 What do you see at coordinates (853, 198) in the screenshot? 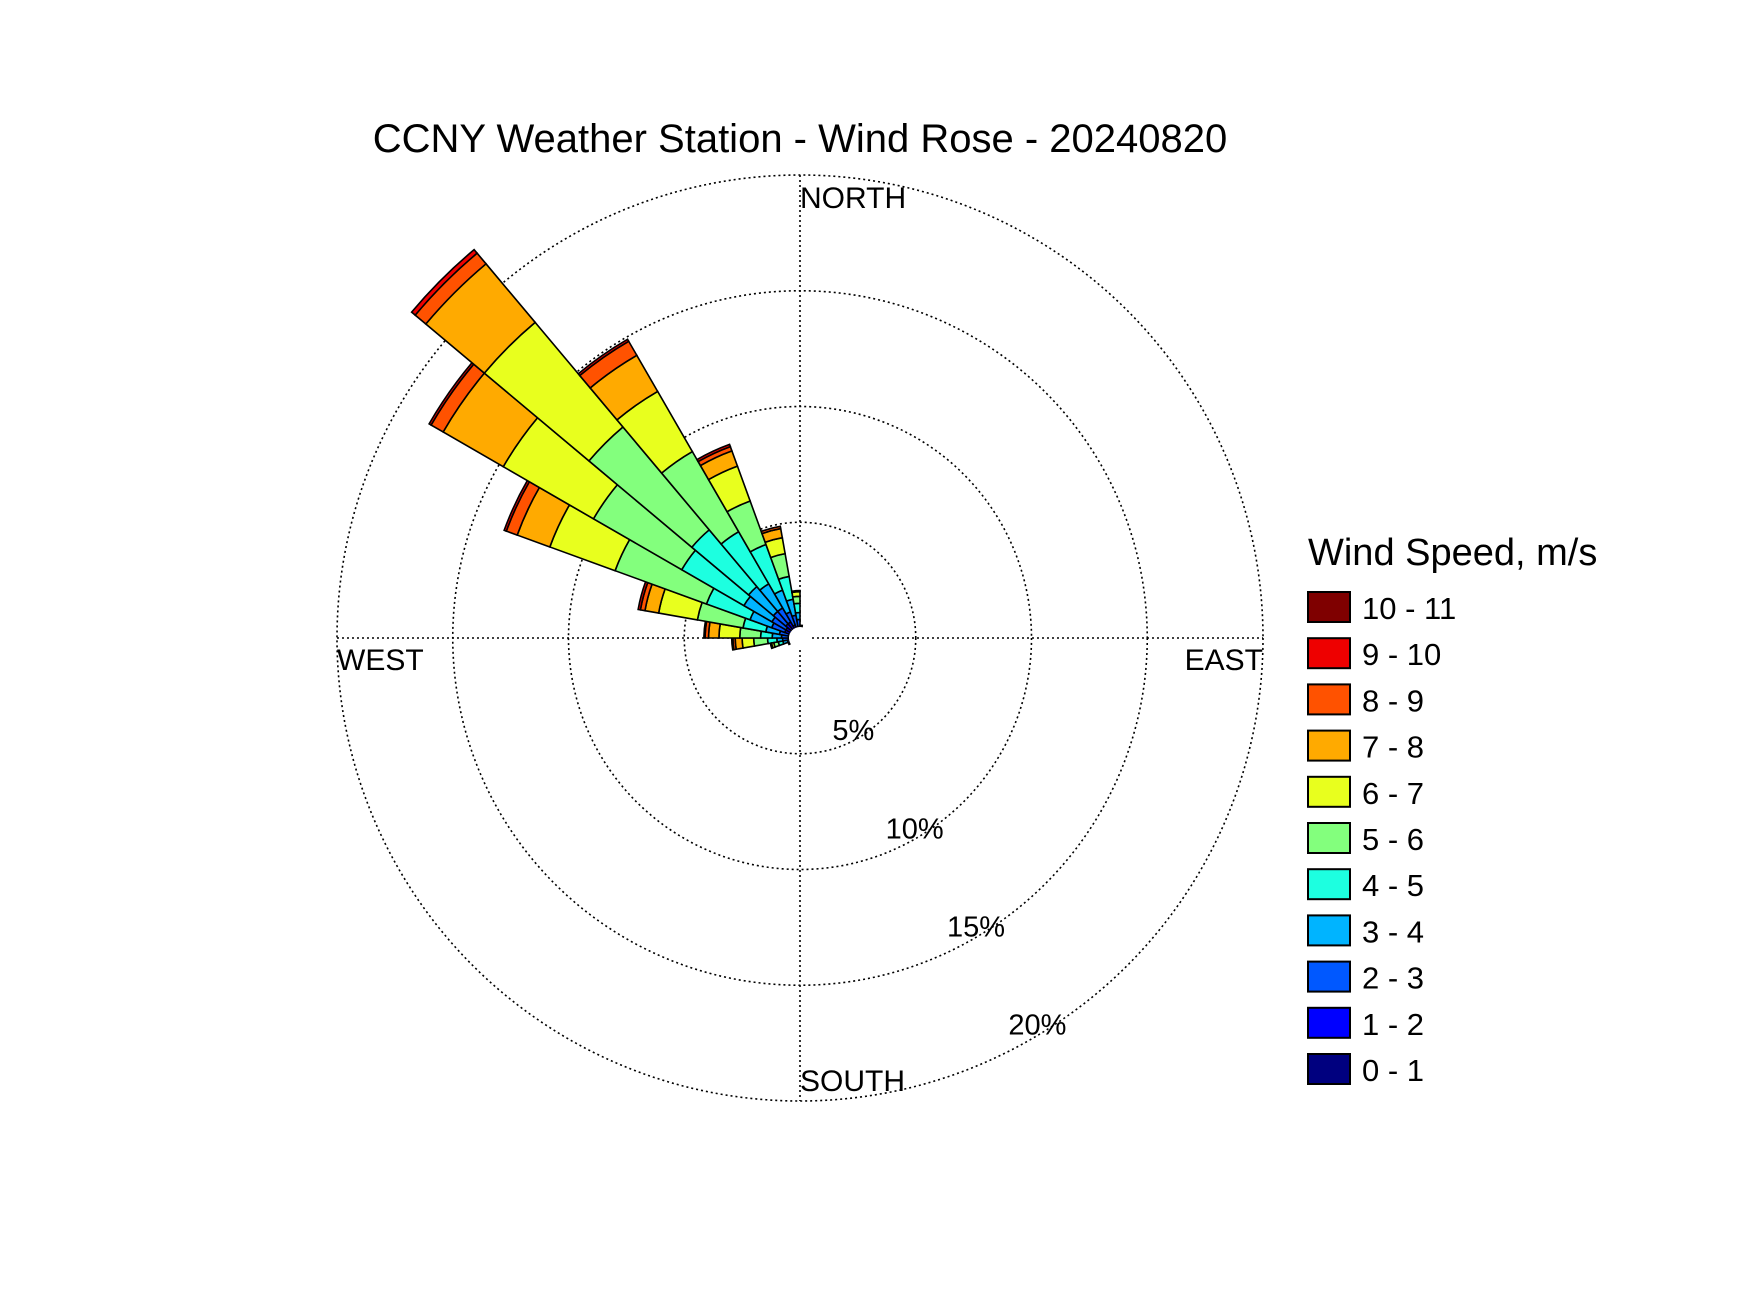
I see `north-label: NORTH` at bounding box center [853, 198].